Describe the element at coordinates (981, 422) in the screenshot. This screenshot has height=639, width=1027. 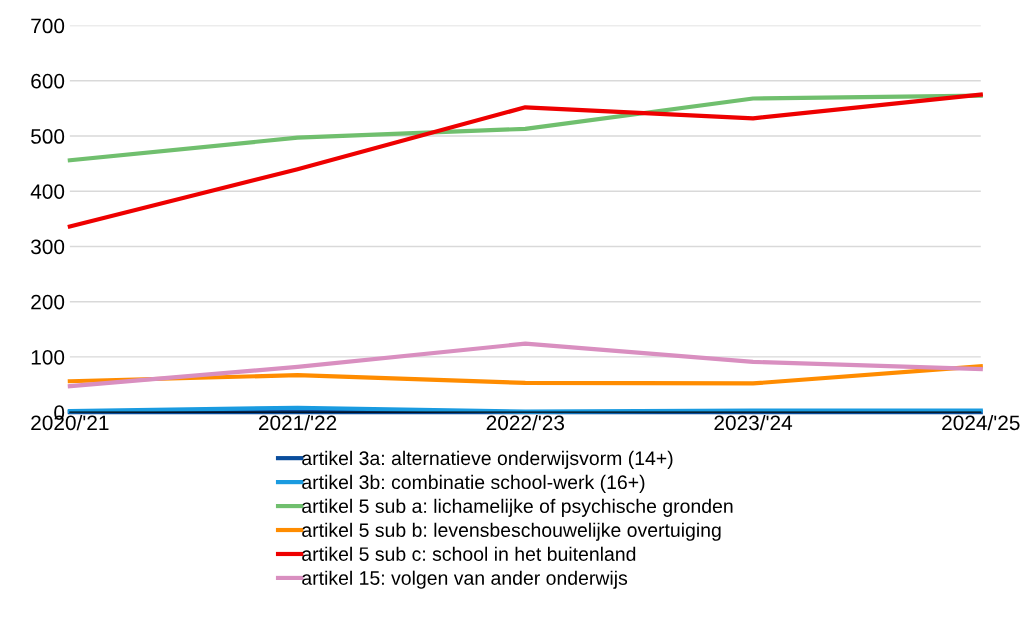
I see `x-tick-label: 2024/'25` at that location.